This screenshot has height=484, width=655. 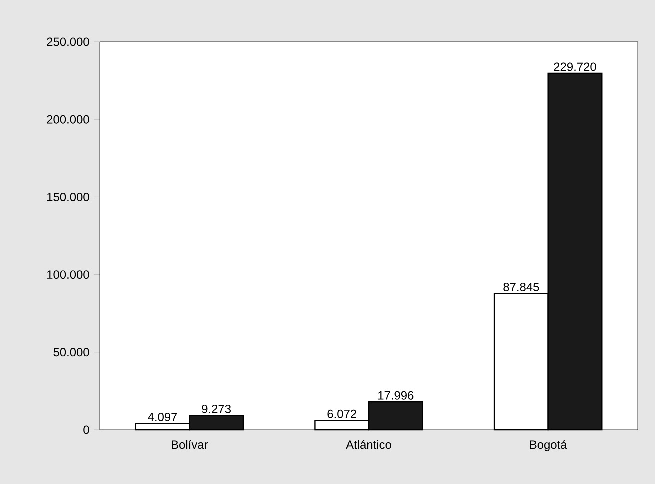 What do you see at coordinates (68, 42) in the screenshot?
I see `y-tick-label: 250.000` at bounding box center [68, 42].